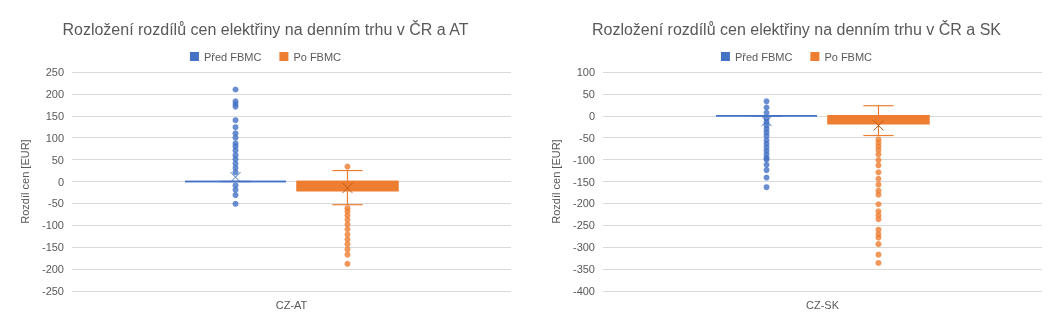  I want to click on y-tick-label: 150, so click(54, 115).